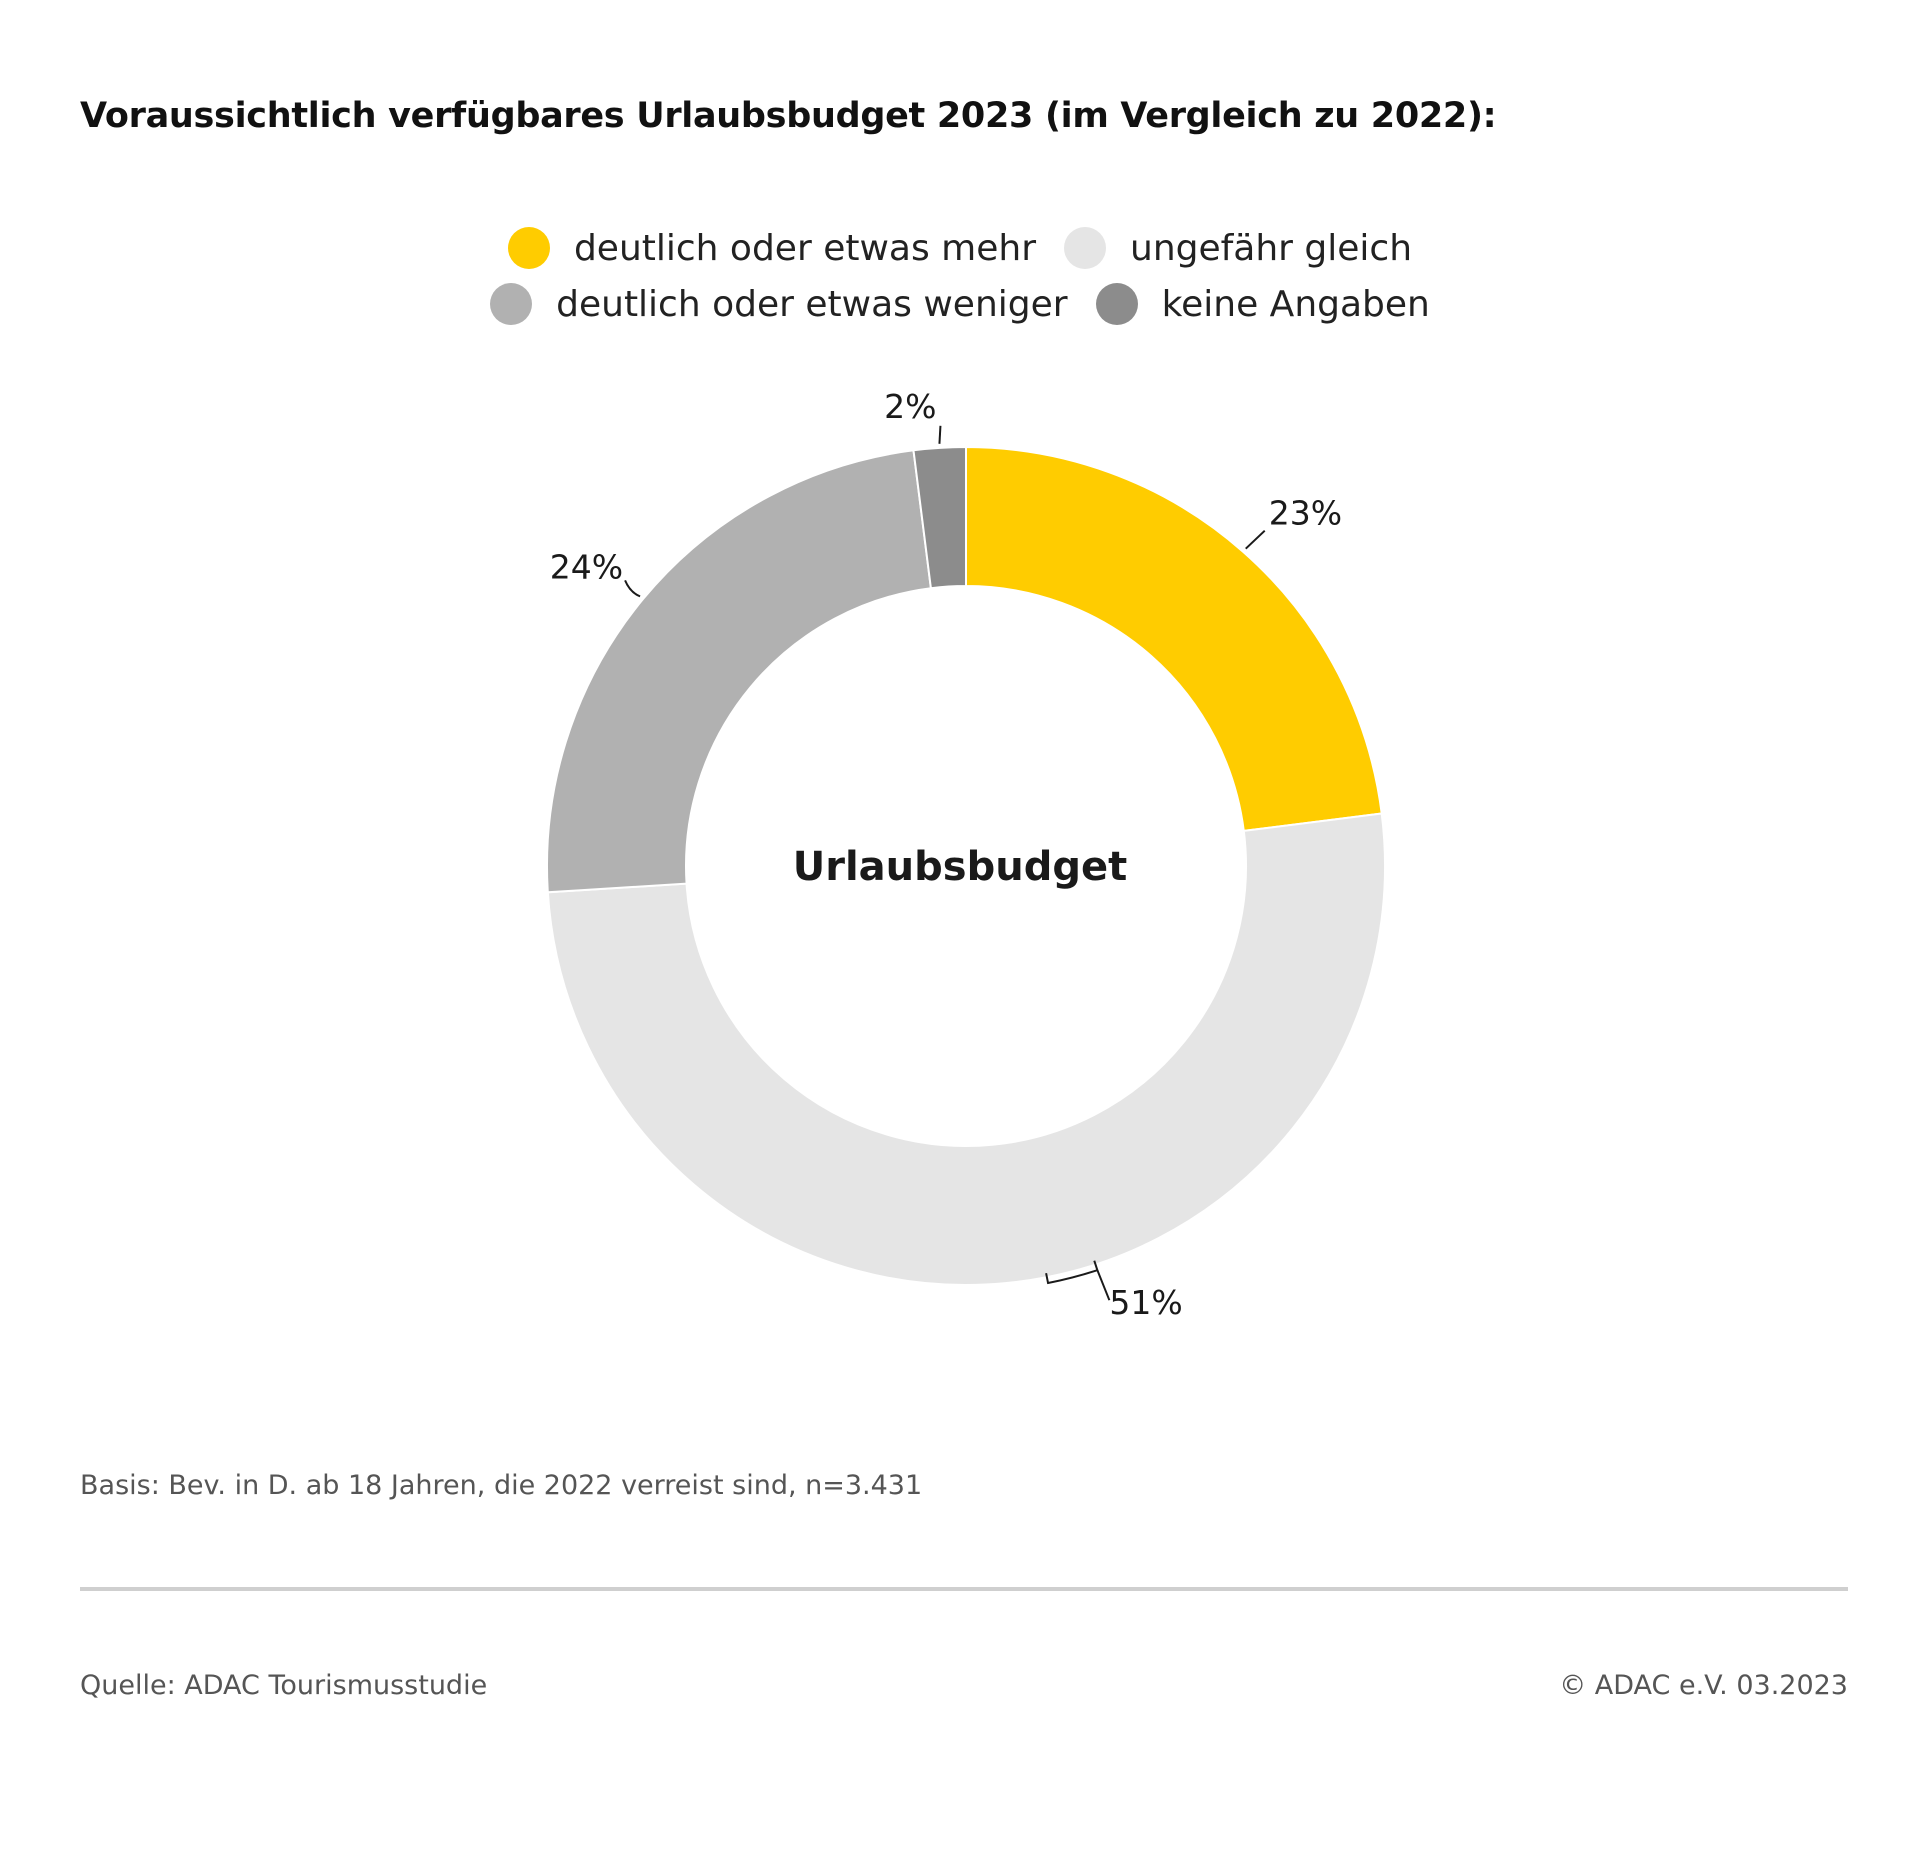  What do you see at coordinates (910, 406) in the screenshot?
I see `data-label-keine-angaben: 2%` at bounding box center [910, 406].